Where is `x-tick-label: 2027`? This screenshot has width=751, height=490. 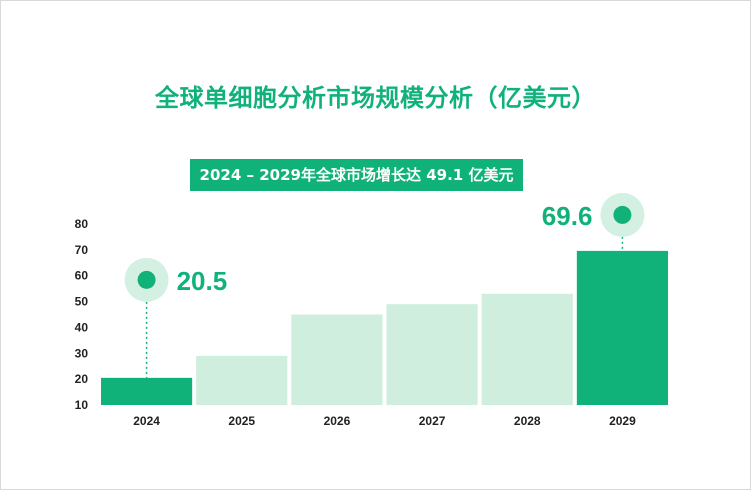 x-tick-label: 2027 is located at coordinates (432, 421).